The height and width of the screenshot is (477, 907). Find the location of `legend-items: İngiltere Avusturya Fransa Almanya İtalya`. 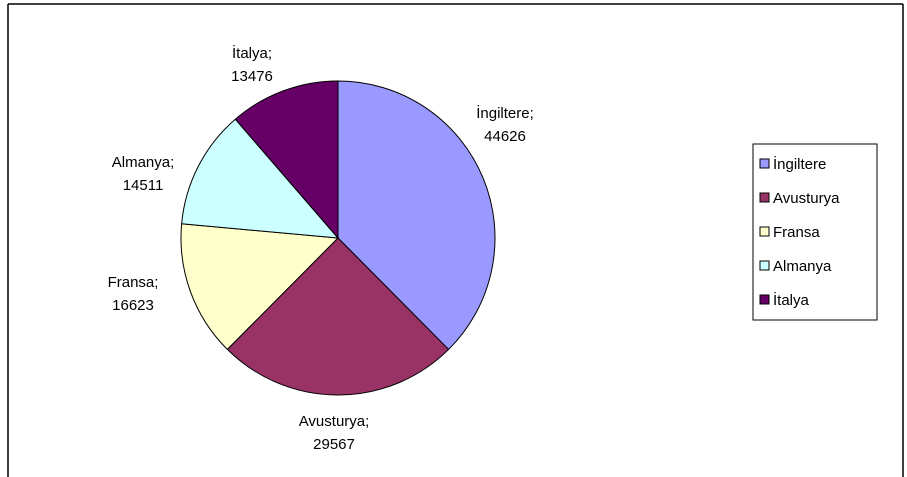

legend-items: İngiltere Avusturya Fransa Almanya İtalya is located at coordinates (799, 232).